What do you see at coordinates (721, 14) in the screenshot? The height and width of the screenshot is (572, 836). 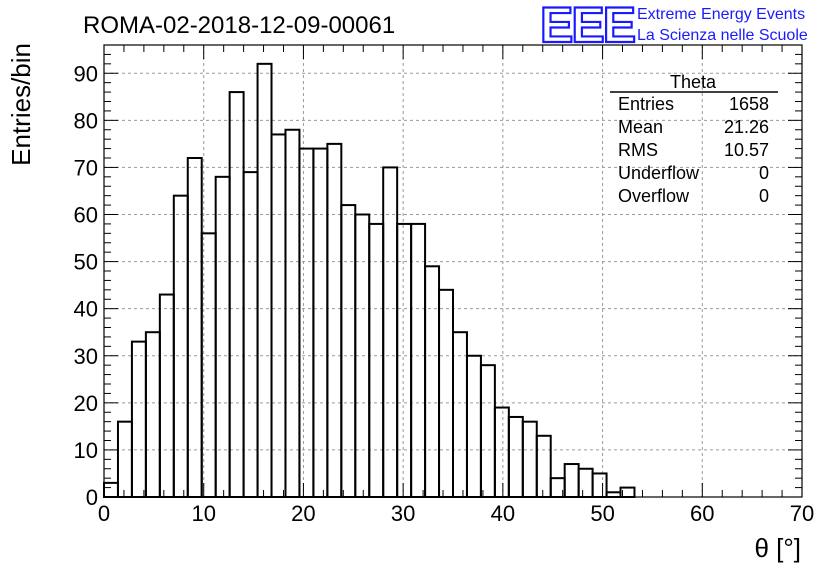 I see `logo-line-1: Extreme Energy Events` at bounding box center [721, 14].